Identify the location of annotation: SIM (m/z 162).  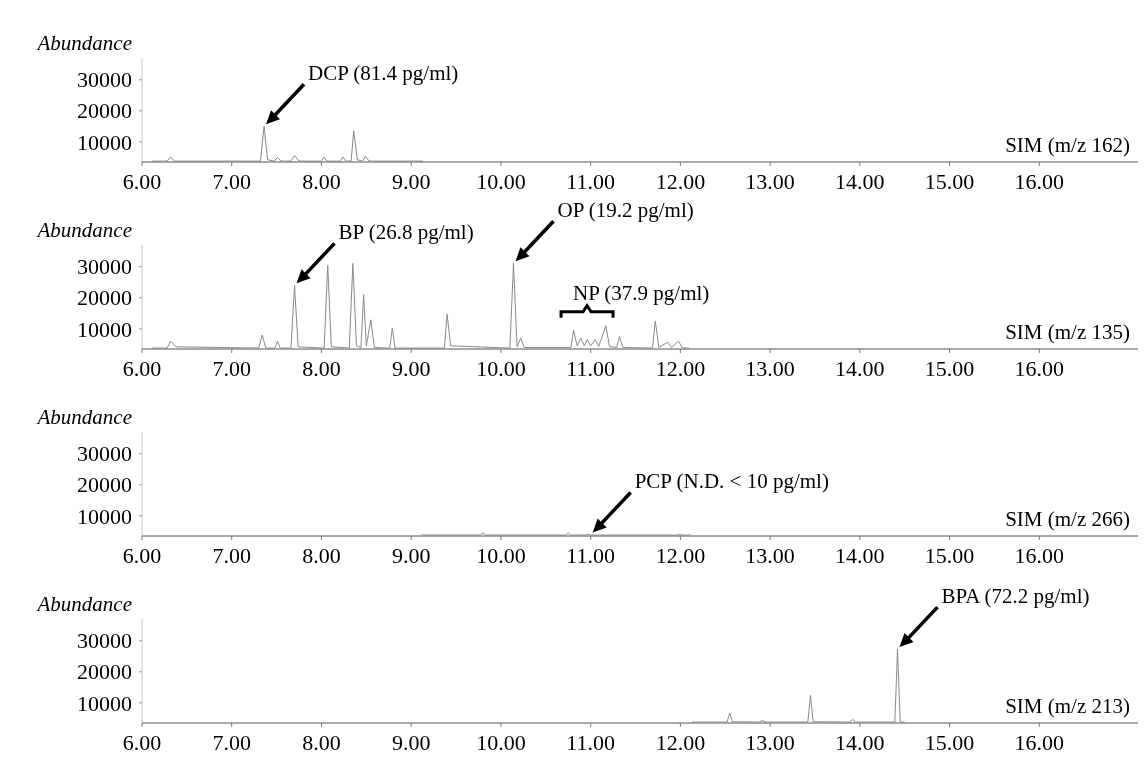
(1067, 145).